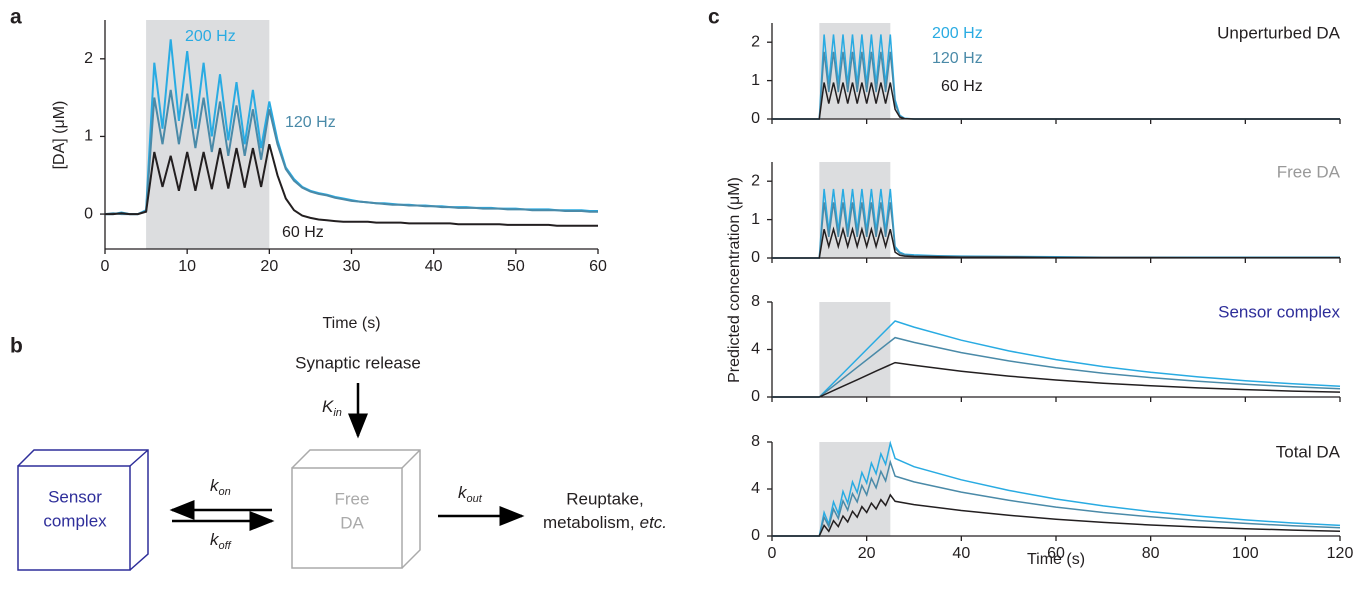 This screenshot has height=594, width=1368. Describe the element at coordinates (16, 17) in the screenshot. I see `panel-label: a` at that location.